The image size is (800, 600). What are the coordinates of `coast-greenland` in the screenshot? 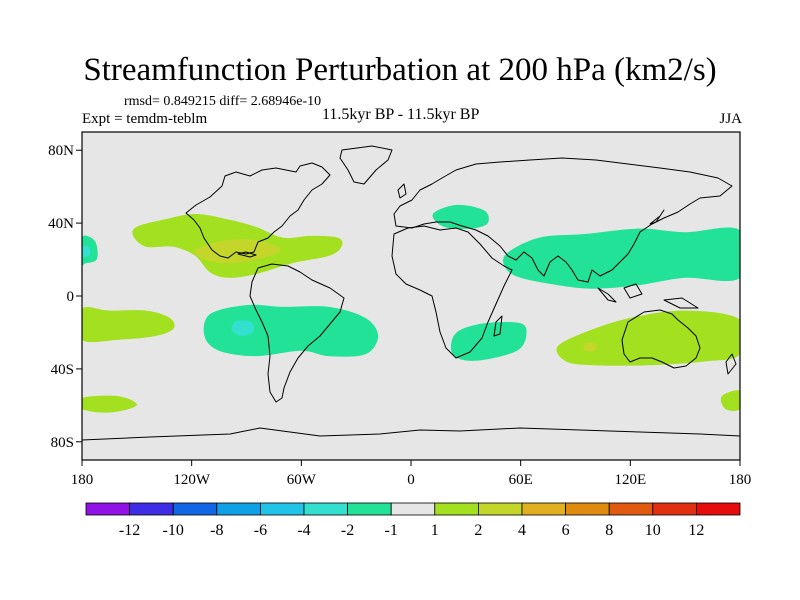 It's located at (366, 165).